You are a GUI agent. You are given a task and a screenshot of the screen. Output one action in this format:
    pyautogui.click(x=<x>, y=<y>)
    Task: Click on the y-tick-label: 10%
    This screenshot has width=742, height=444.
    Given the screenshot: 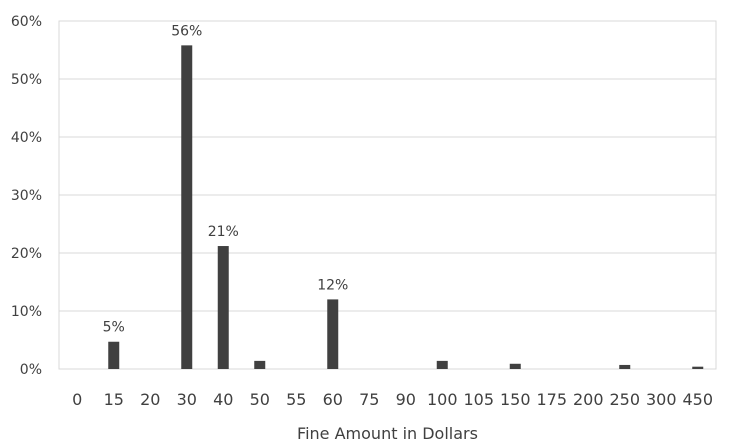 What is the action you would take?
    pyautogui.click(x=26, y=312)
    